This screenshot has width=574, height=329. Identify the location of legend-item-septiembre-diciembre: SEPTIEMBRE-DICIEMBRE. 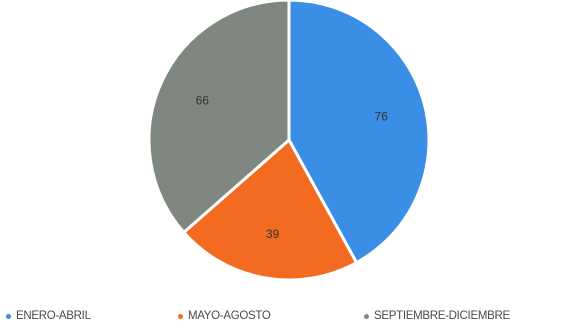
(437, 316).